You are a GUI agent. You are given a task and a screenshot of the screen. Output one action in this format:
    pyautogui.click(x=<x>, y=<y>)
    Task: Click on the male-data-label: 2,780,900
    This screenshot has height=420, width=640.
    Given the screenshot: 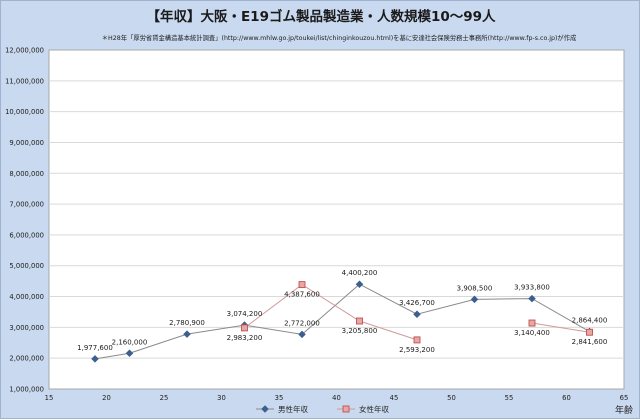 What is the action you would take?
    pyautogui.click(x=187, y=323)
    